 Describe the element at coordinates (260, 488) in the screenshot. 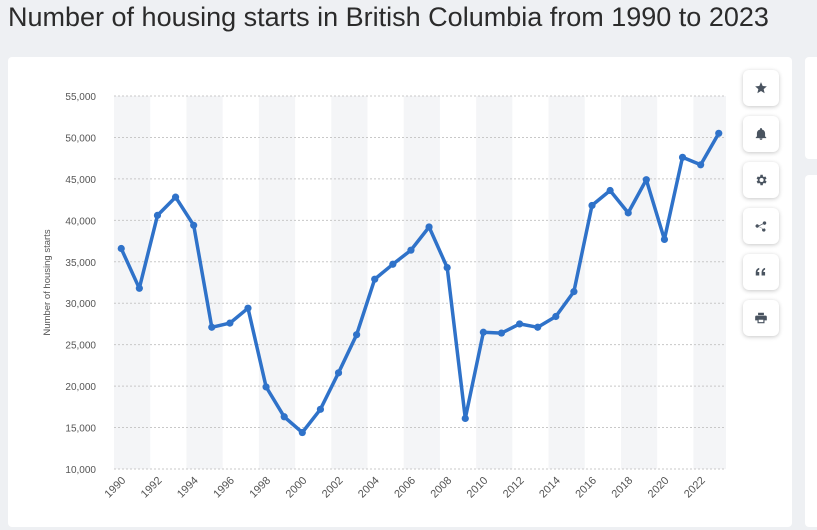

I see `x-tick-label: 1998` at that location.